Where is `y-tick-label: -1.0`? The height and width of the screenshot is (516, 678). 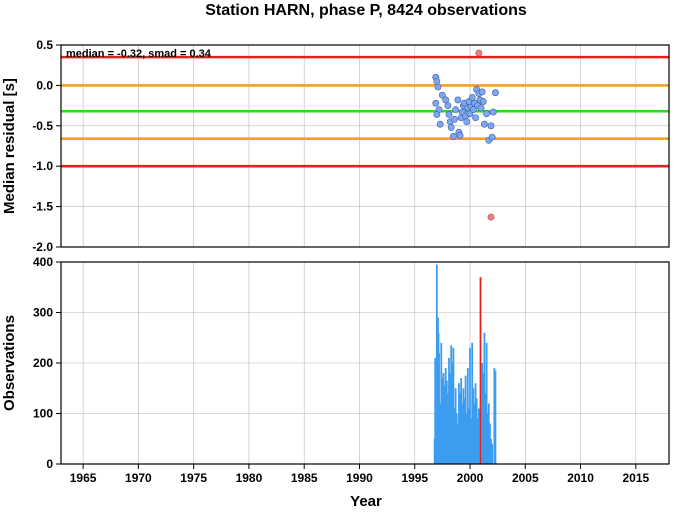
y-tick-label: -1.0 is located at coordinates (42, 166).